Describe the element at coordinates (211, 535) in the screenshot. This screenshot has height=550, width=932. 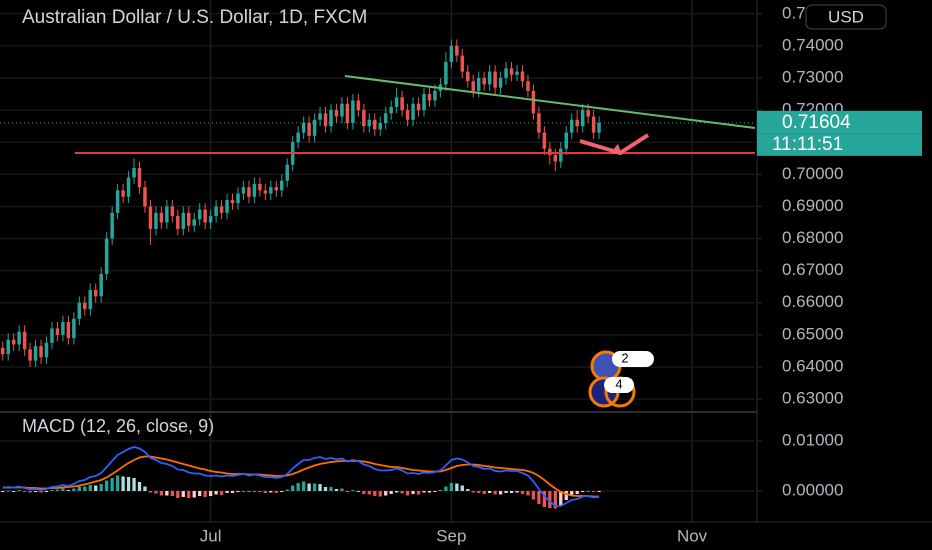
I see `x-tick-label: Jul` at that location.